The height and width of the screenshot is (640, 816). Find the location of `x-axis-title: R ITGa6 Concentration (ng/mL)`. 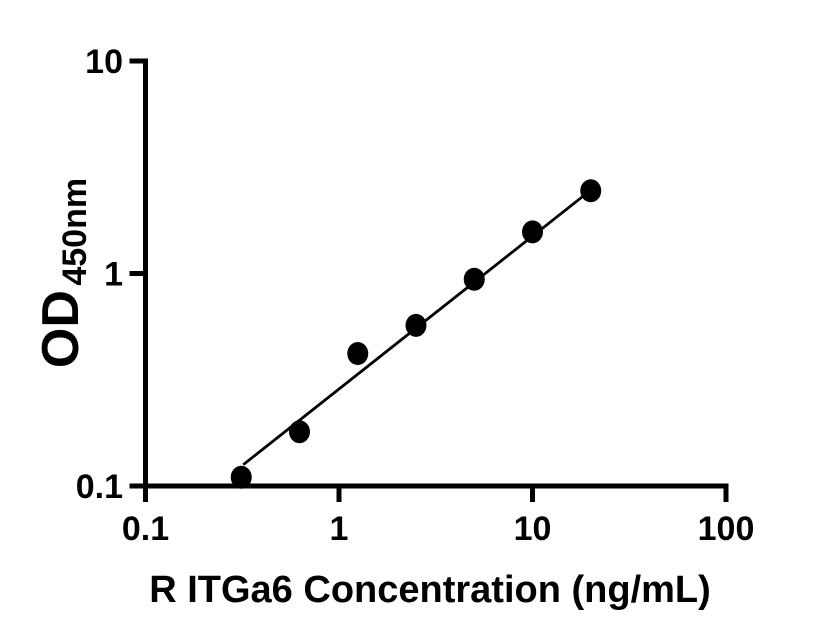

x-axis-title: R ITGa6 Concentration (ng/mL) is located at coordinates (430, 590).